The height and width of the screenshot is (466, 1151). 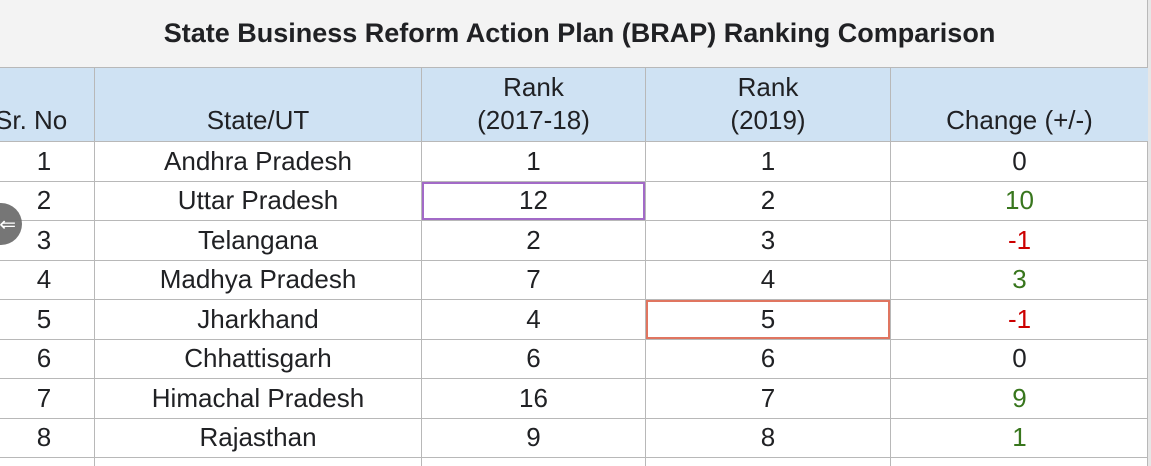 I want to click on cell-rank-2017-18: 1, so click(x=534, y=162).